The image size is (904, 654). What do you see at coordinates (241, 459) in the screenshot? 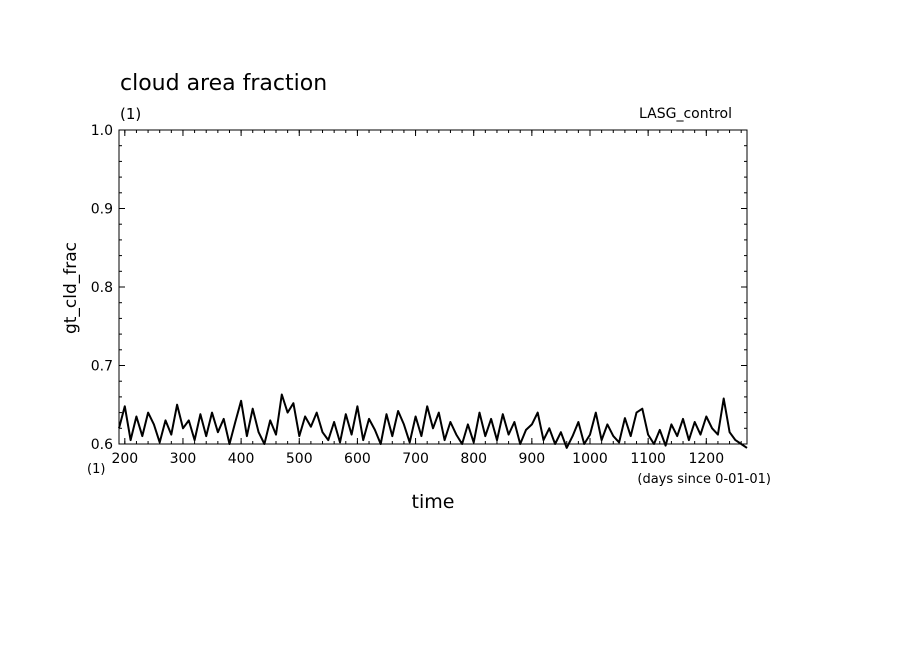
I see `x-tick-label: 400` at bounding box center [241, 459].